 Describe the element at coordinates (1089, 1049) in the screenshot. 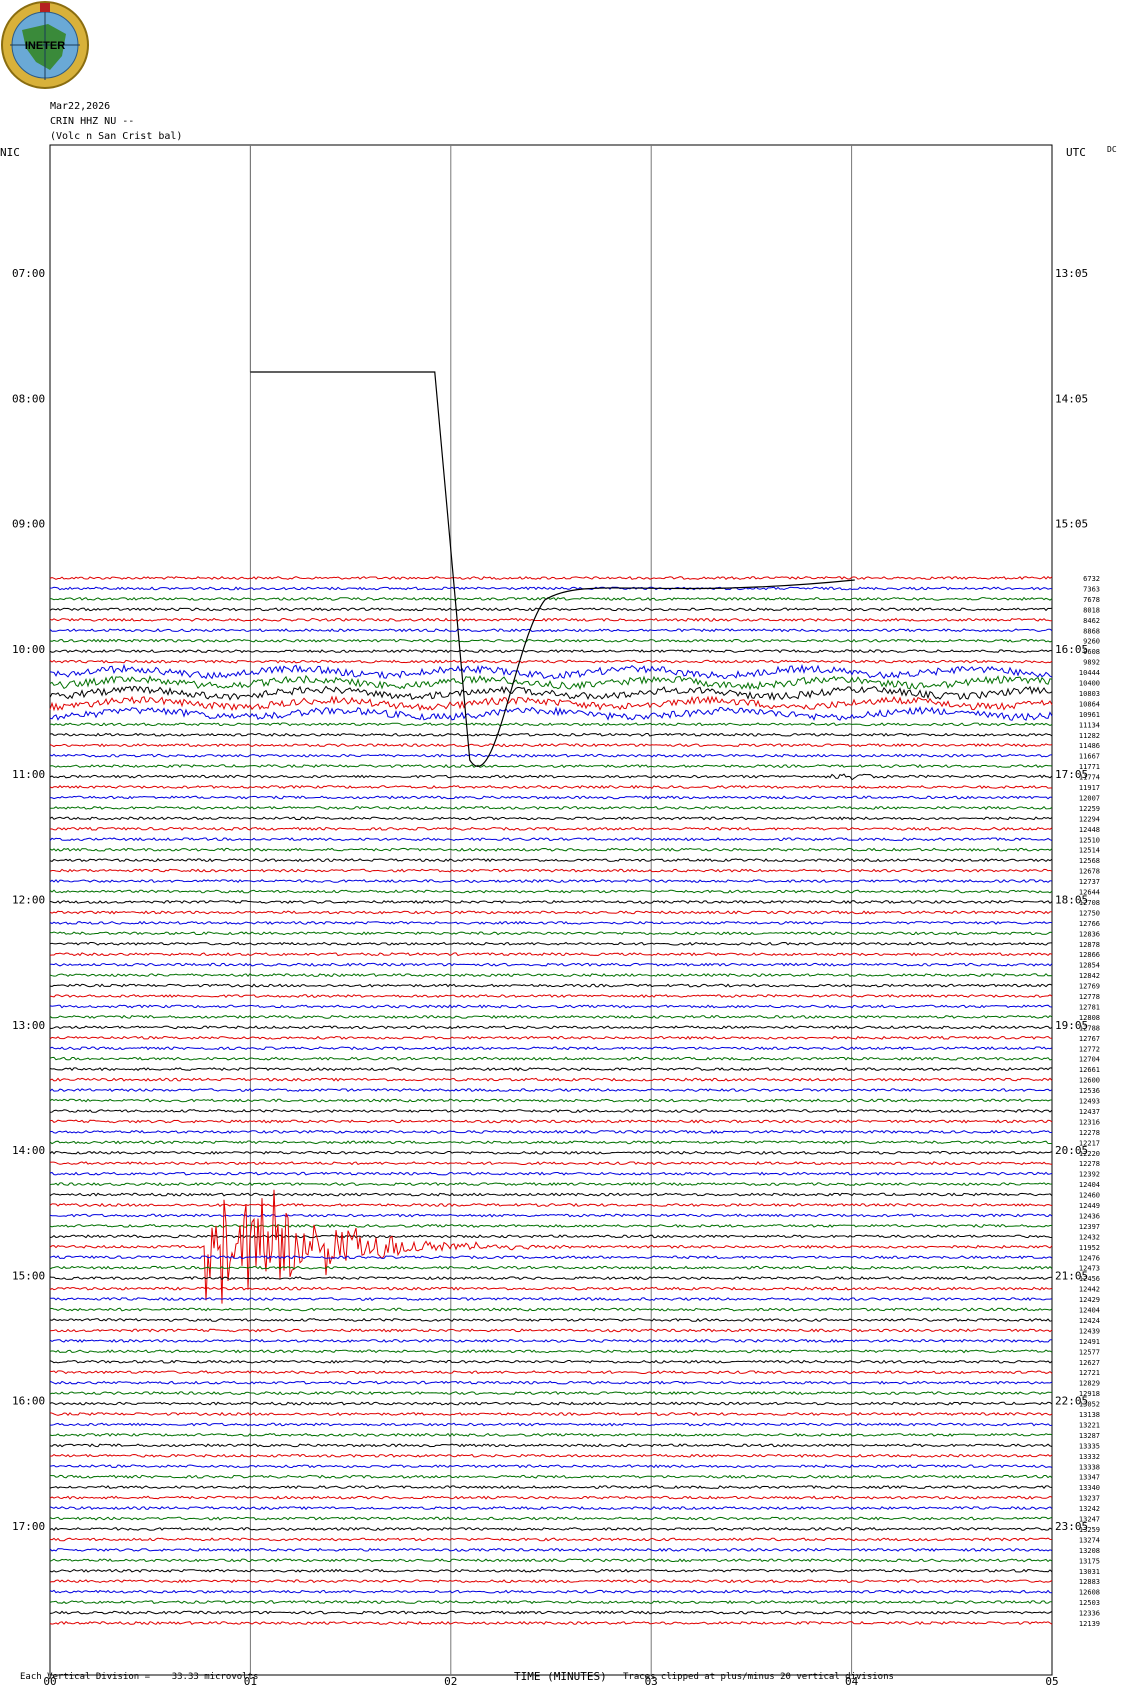

I see `trace-count-label: 12772` at that location.